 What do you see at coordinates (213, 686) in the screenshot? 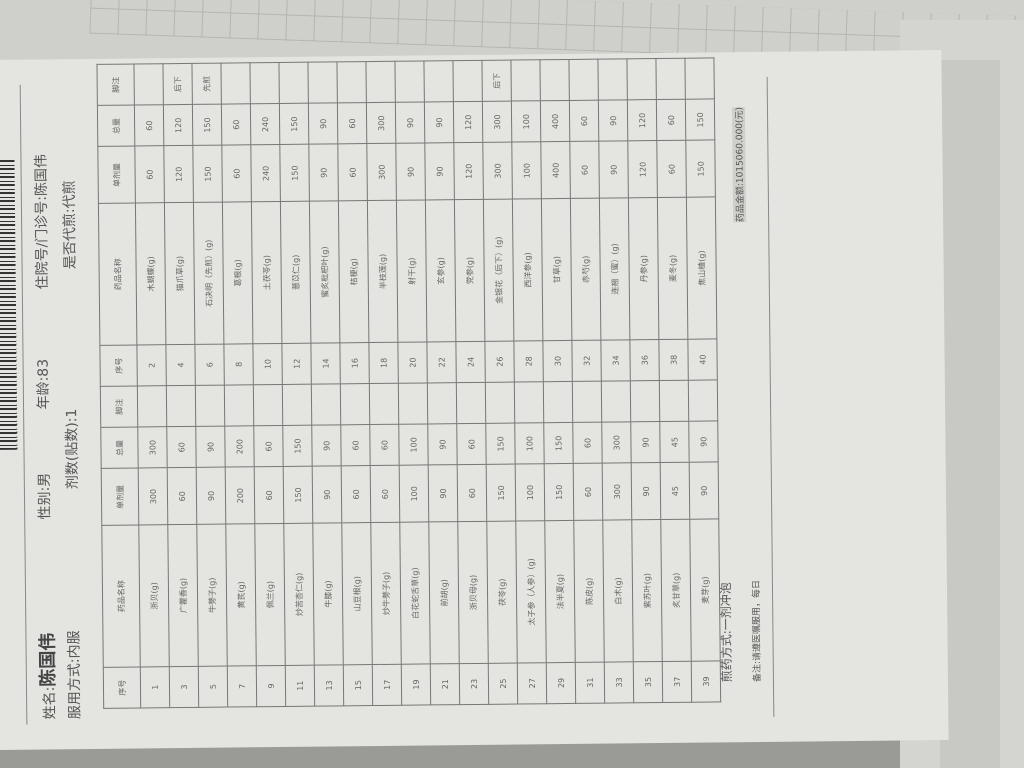
I see `table-cell: 5` at bounding box center [213, 686].